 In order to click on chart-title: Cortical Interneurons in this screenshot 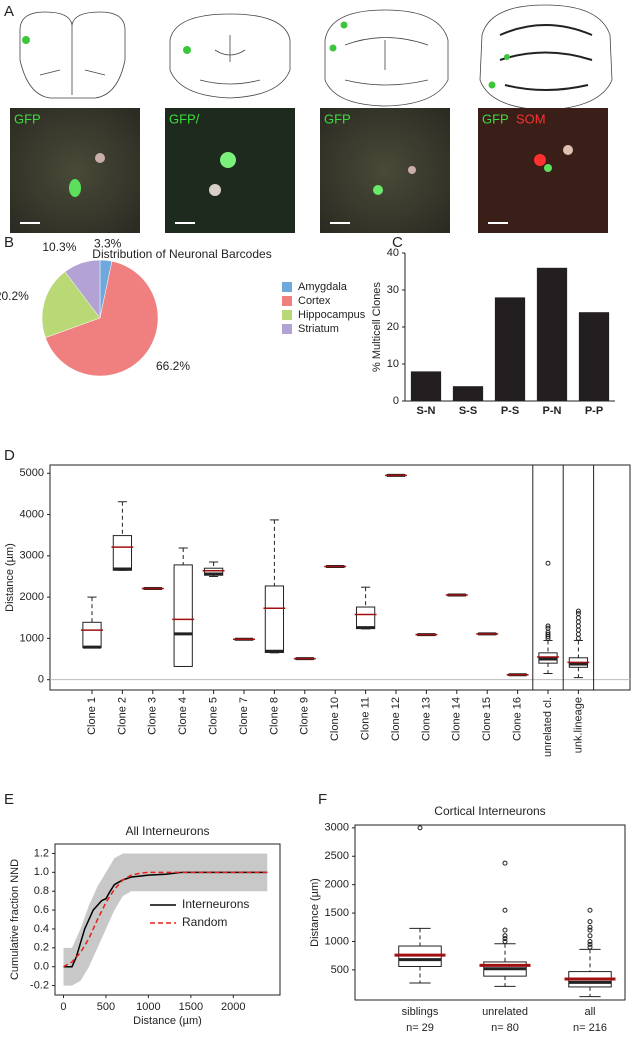, I will do `click(489, 811)`.